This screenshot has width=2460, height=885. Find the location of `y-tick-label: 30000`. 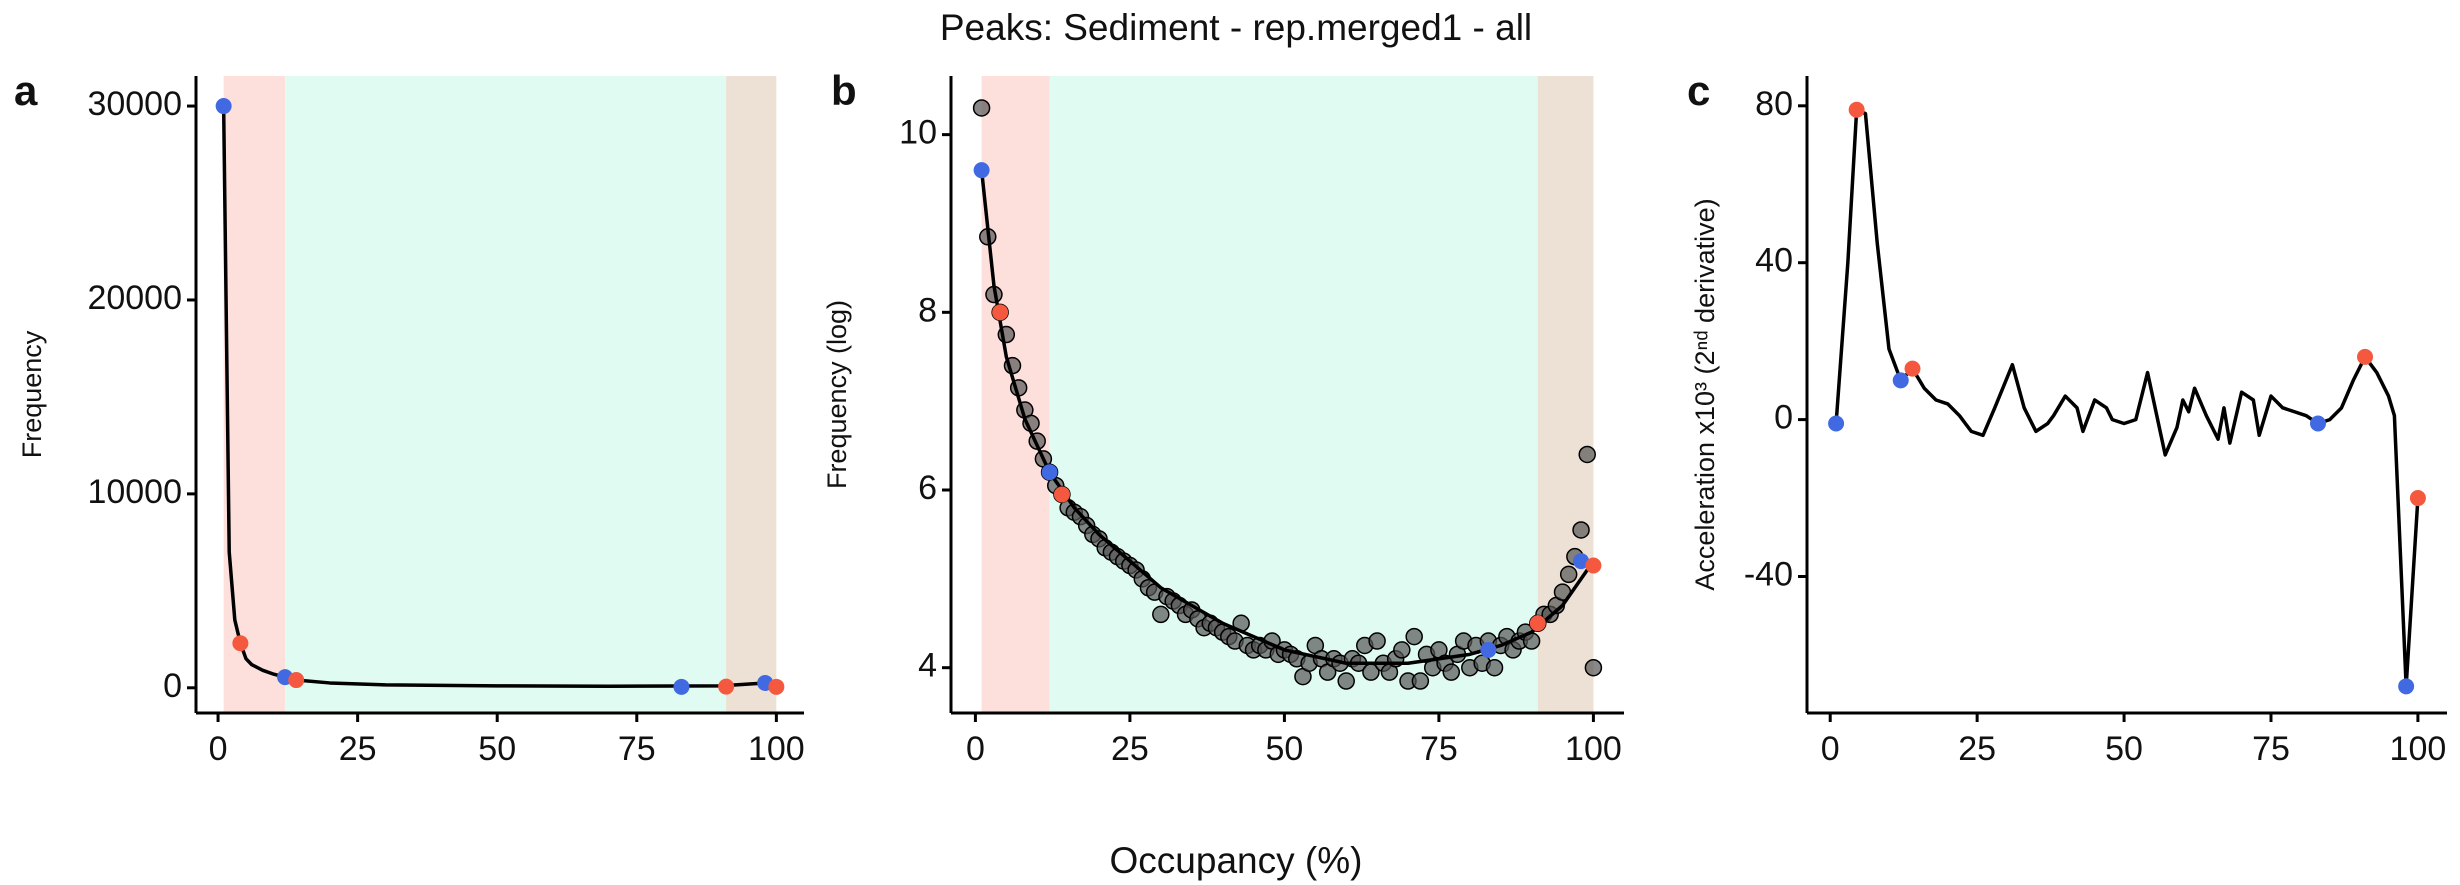

y-tick-label: 30000 is located at coordinates (134, 104).